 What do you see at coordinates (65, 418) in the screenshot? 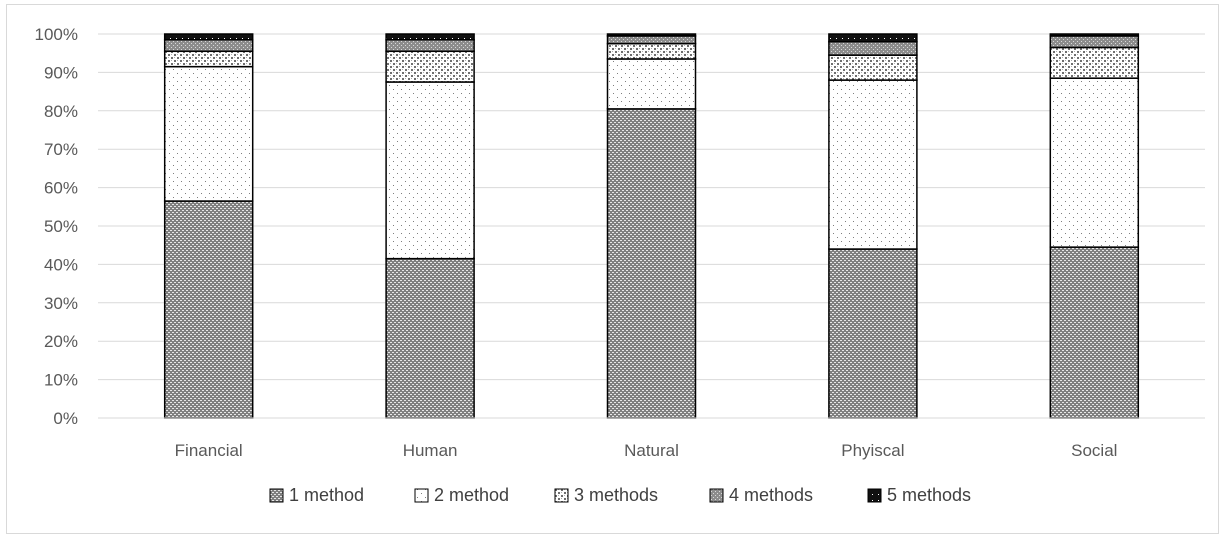
I see `y-tick-label: 0%` at bounding box center [65, 418].